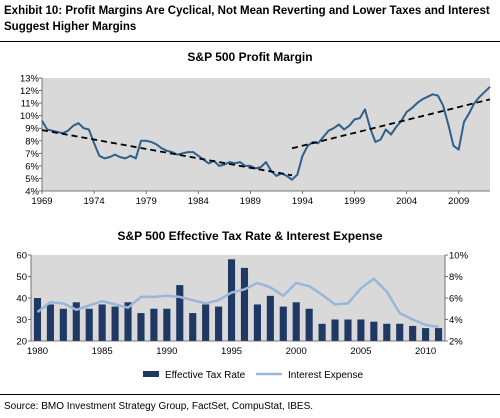 The image size is (500, 418). I want to click on y-tick-label: 5%, so click(32, 179).